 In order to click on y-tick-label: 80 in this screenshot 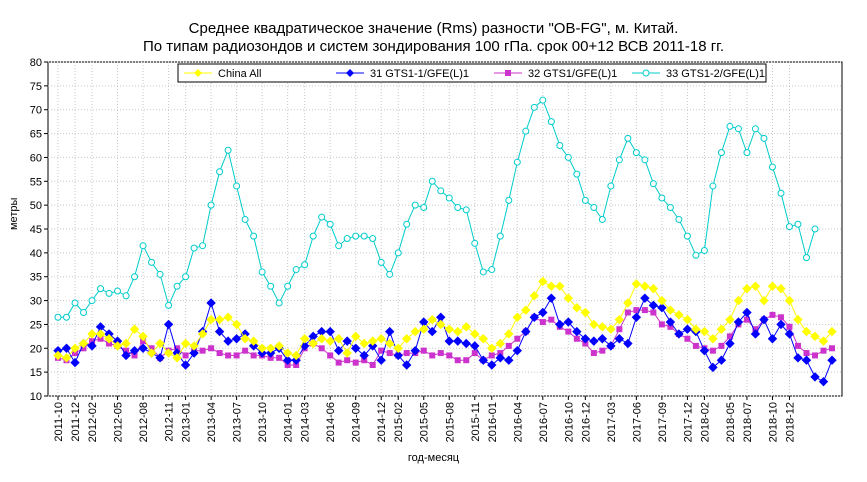, I will do `click(36, 63)`.